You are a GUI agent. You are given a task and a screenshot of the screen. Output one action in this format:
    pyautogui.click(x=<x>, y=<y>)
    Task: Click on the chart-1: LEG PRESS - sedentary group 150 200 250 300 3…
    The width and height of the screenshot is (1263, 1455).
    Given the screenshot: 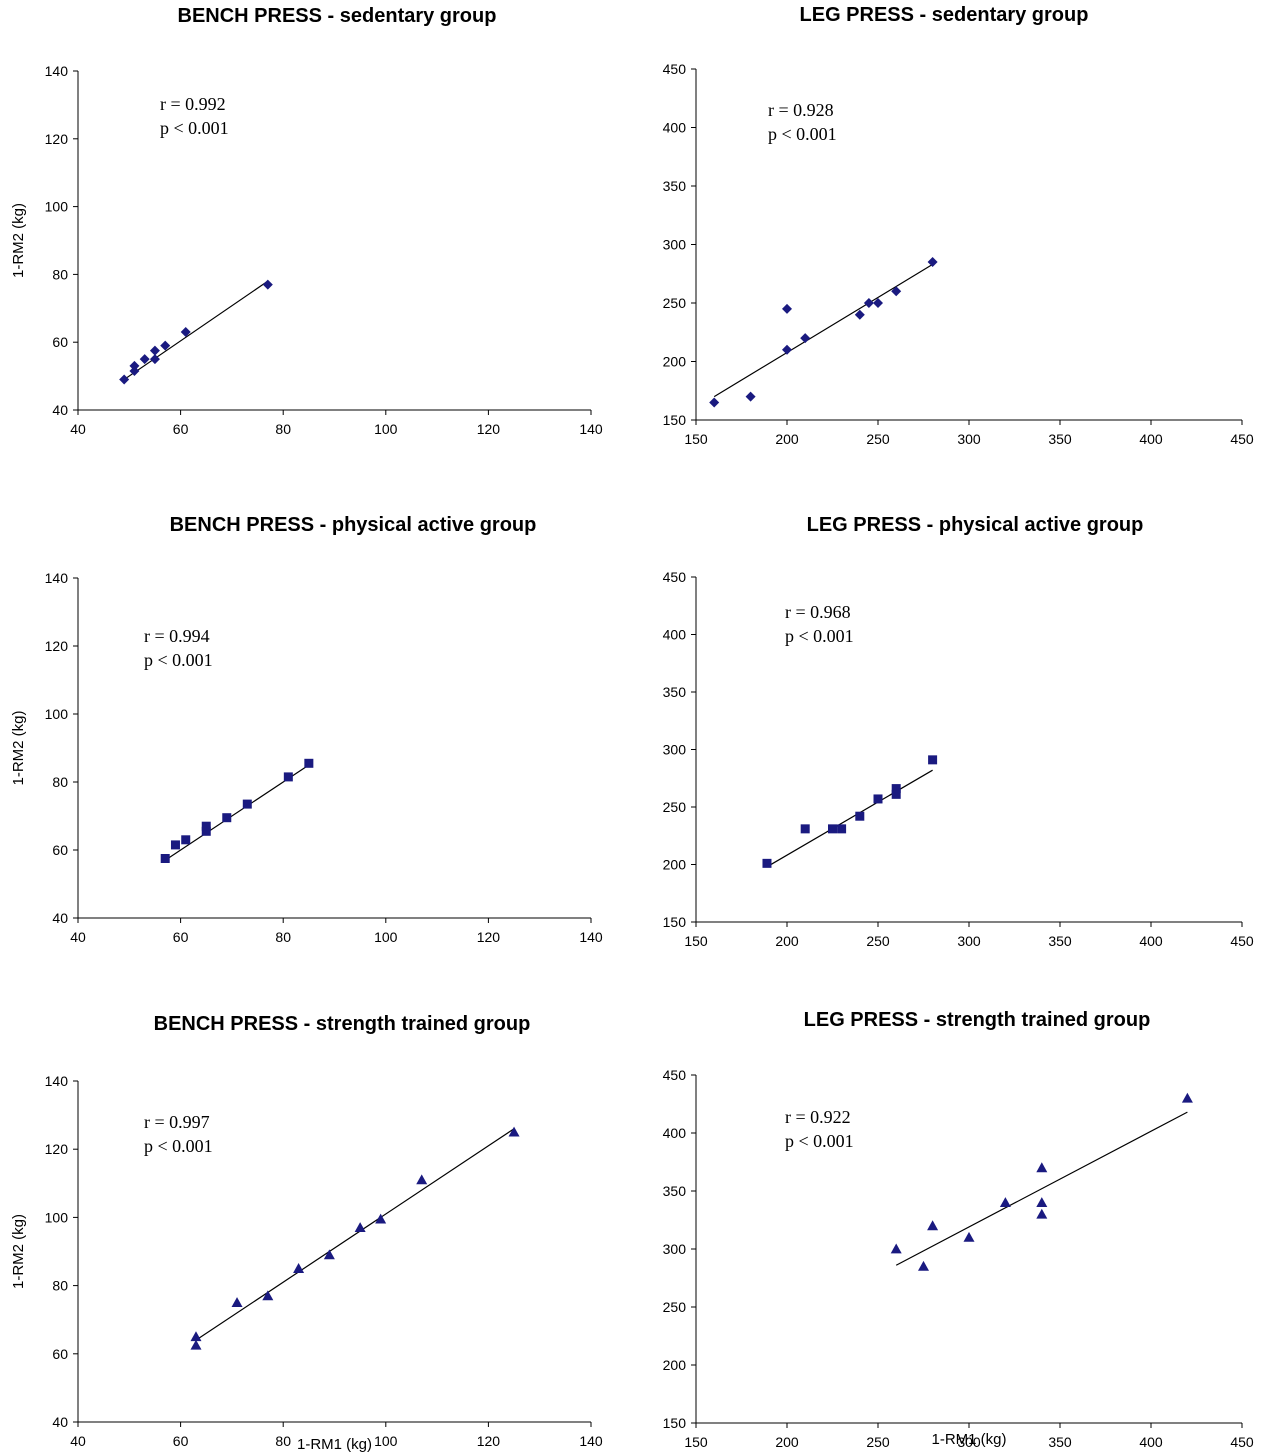 What is the action you would take?
    pyautogui.click(x=958, y=225)
    